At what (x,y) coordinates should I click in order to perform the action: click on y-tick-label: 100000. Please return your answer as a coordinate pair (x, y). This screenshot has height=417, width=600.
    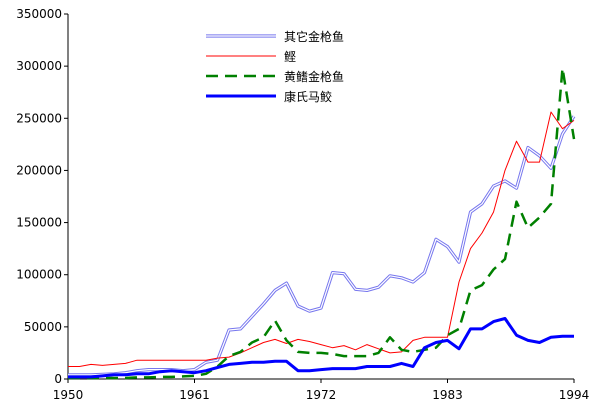
    Looking at the image, I should click on (39, 275).